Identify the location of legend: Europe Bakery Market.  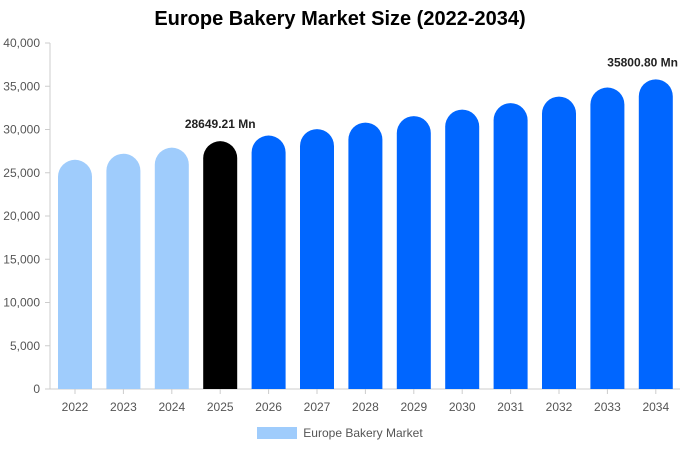
(340, 433).